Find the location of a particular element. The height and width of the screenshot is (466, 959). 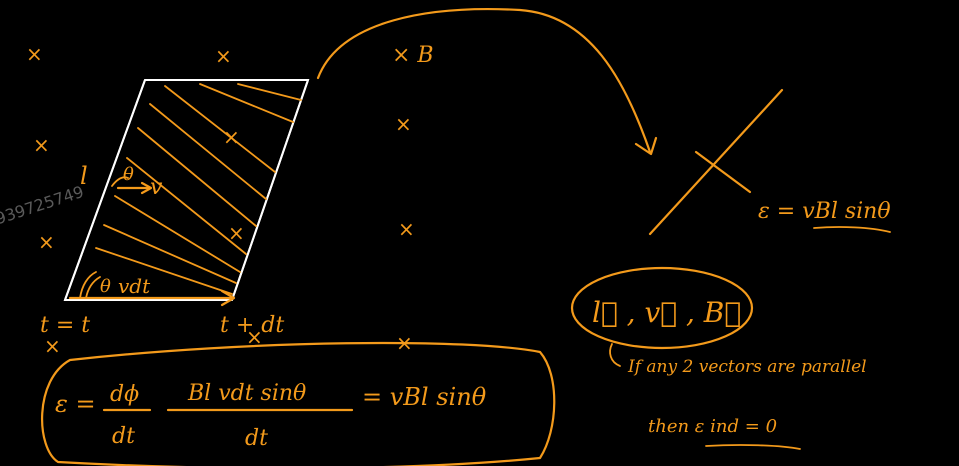

frac1-denominator: dt is located at coordinates (123, 436).